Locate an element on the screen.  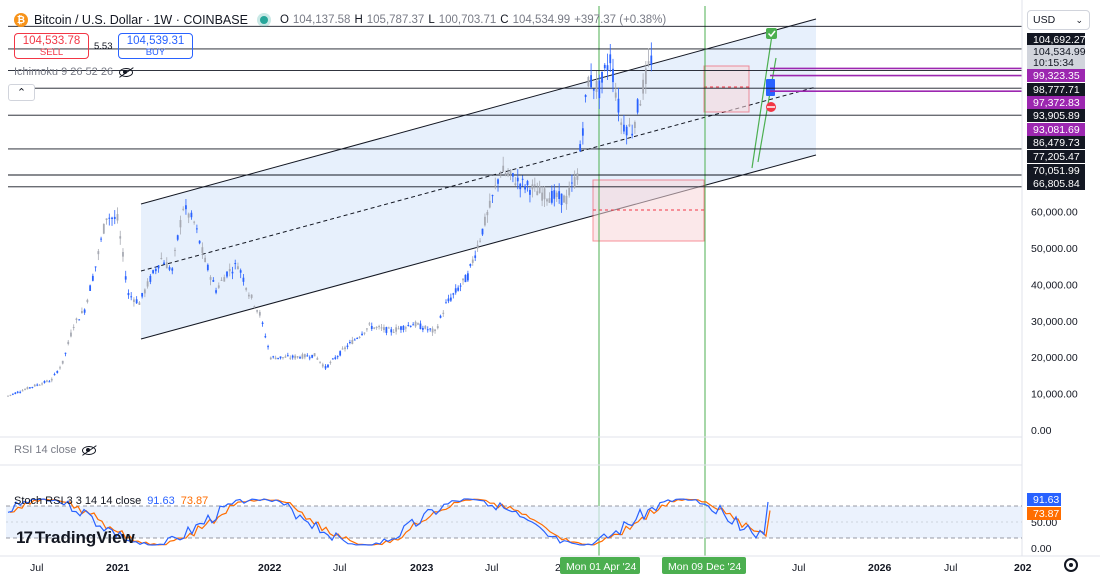
target-check-marker is located at coordinates (771, 33).